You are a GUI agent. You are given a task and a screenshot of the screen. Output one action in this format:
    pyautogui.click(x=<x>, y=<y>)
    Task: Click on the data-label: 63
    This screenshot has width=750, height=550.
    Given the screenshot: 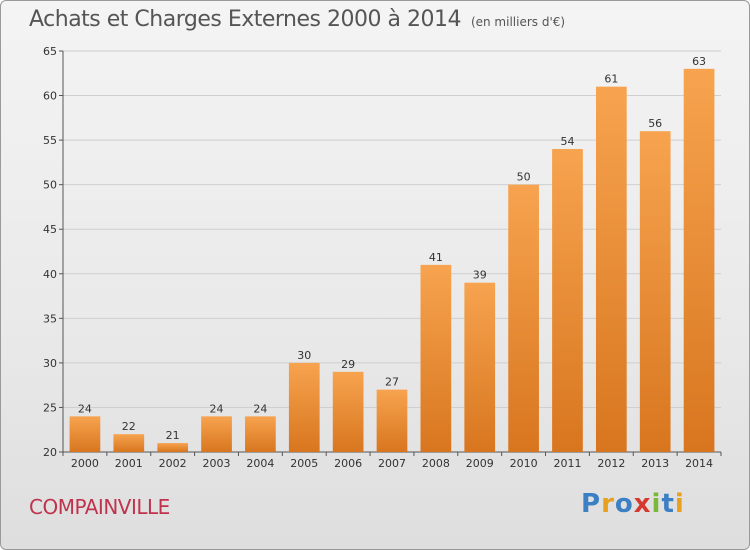 What is the action you would take?
    pyautogui.click(x=699, y=61)
    